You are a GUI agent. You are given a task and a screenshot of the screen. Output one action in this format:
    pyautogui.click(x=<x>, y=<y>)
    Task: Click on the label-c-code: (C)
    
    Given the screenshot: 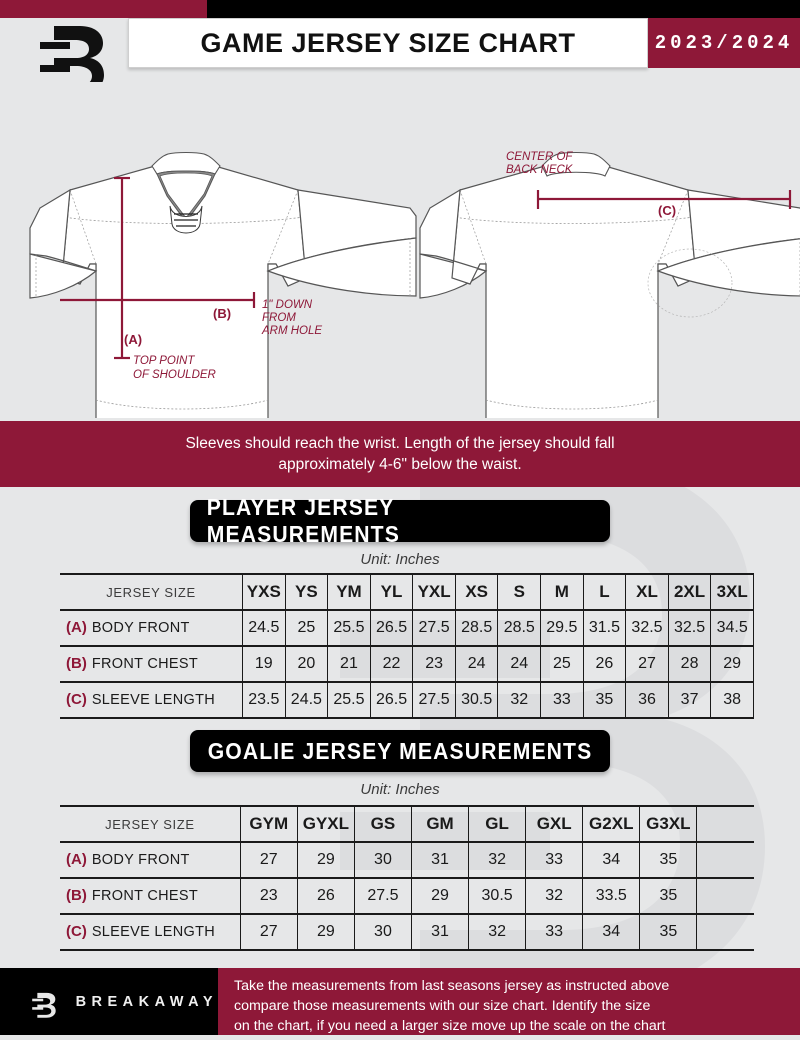 What is the action you would take?
    pyautogui.click(x=667, y=210)
    